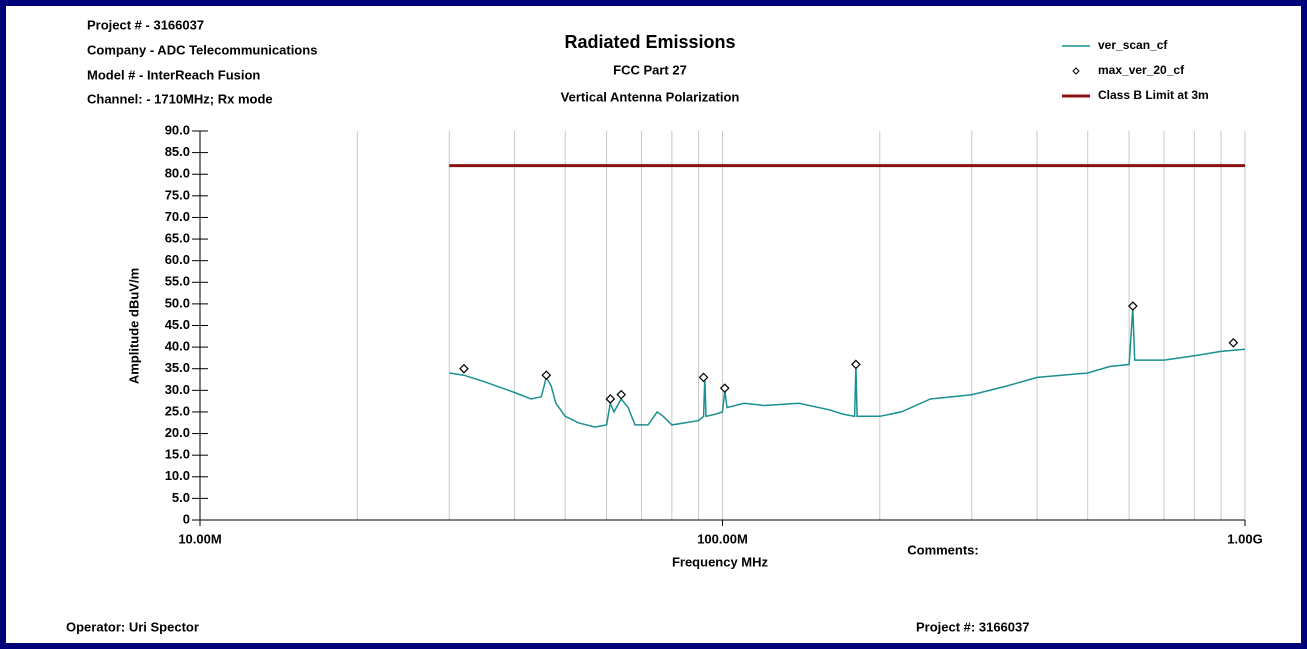  I want to click on y-tick-label: 75.0, so click(177, 194).